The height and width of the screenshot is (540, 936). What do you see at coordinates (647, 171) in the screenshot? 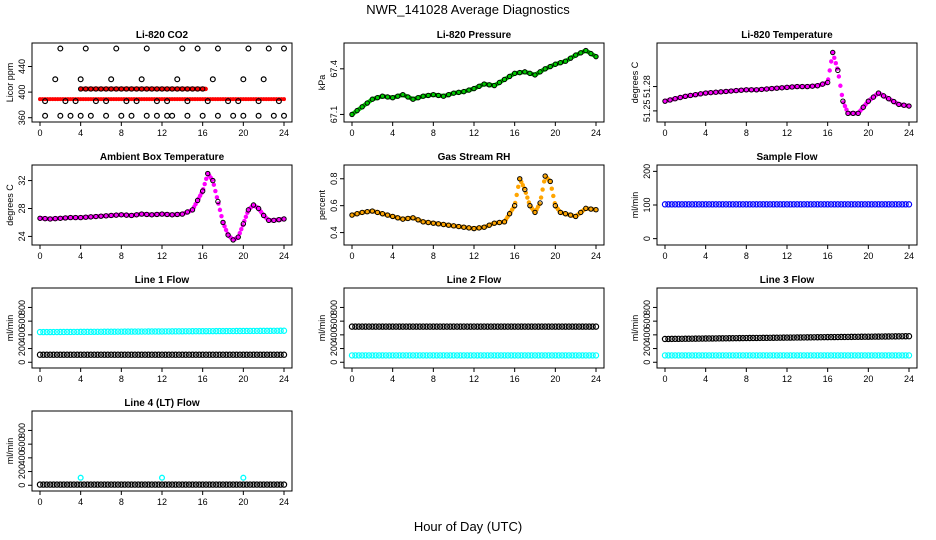
I see `y-tick-label: 200` at bounding box center [647, 171].